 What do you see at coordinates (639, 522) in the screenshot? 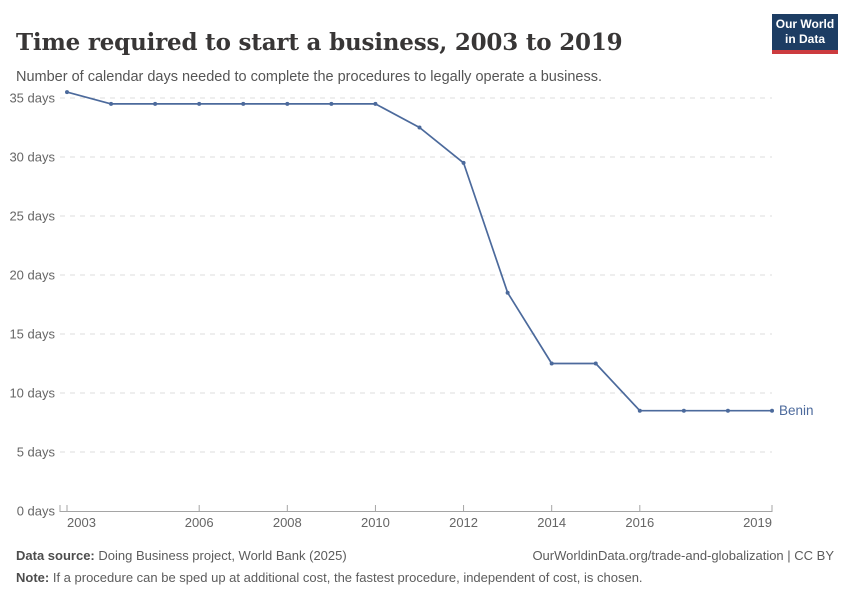
I see `x-axis-tick-label: 2016` at bounding box center [639, 522].